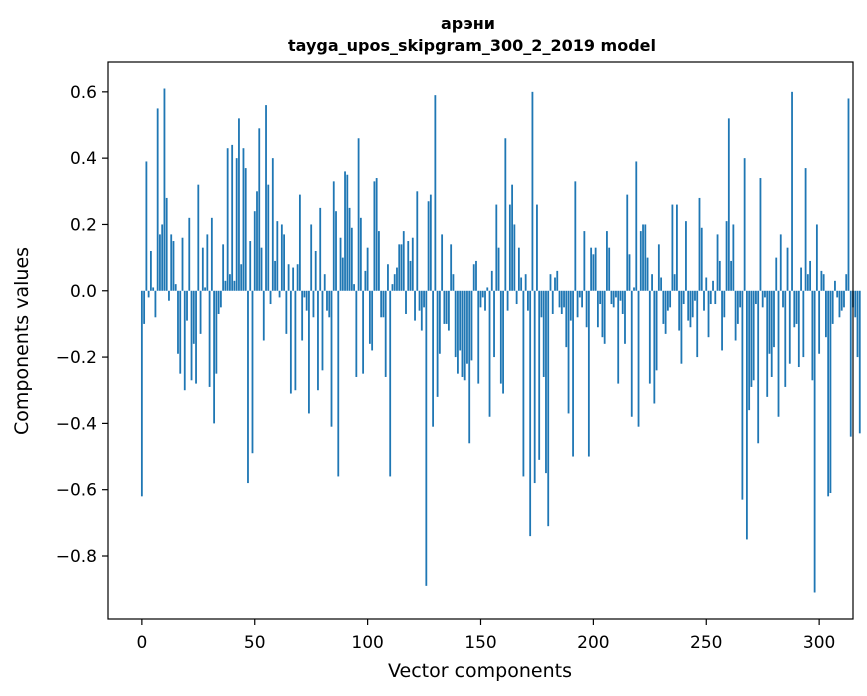 The image size is (867, 696). Describe the element at coordinates (76, 557) in the screenshot. I see `y-tick-label: −0.8` at that location.